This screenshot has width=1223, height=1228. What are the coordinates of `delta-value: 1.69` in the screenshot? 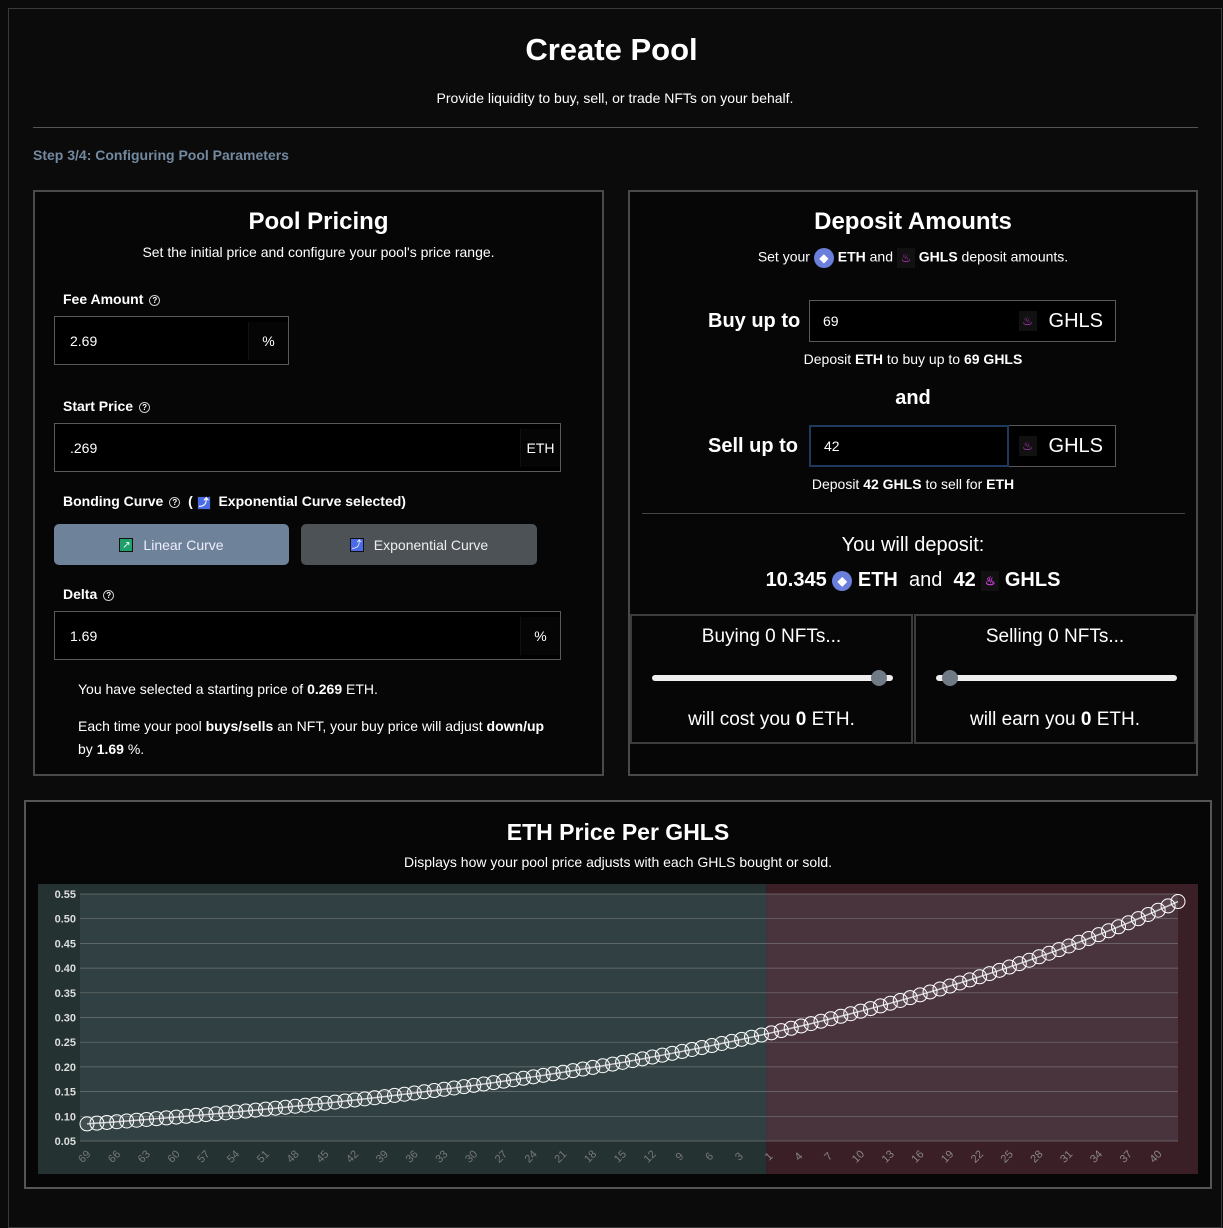 It's located at (84, 635).